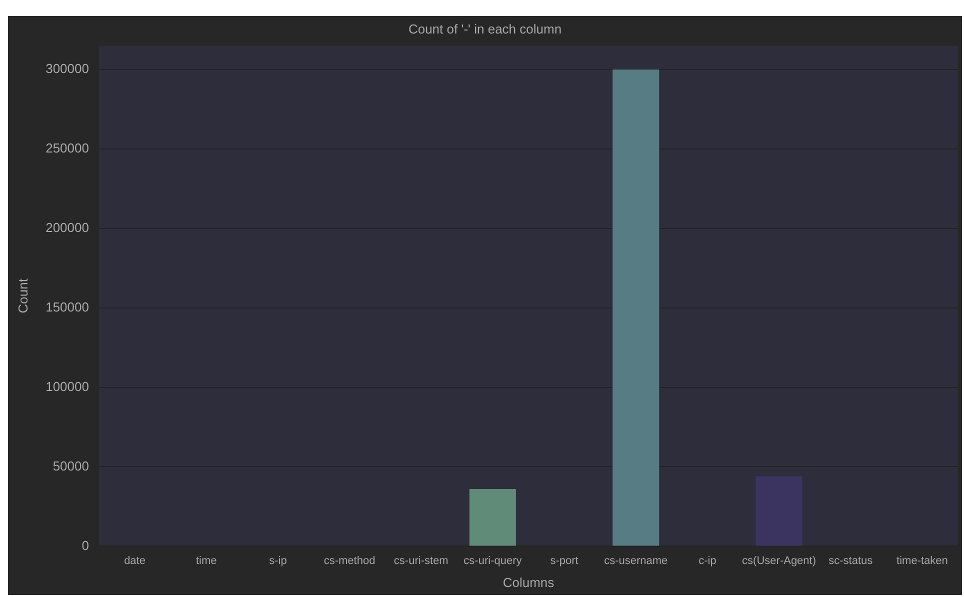  What do you see at coordinates (70, 466) in the screenshot?
I see `y-tick-label: 50000` at bounding box center [70, 466].